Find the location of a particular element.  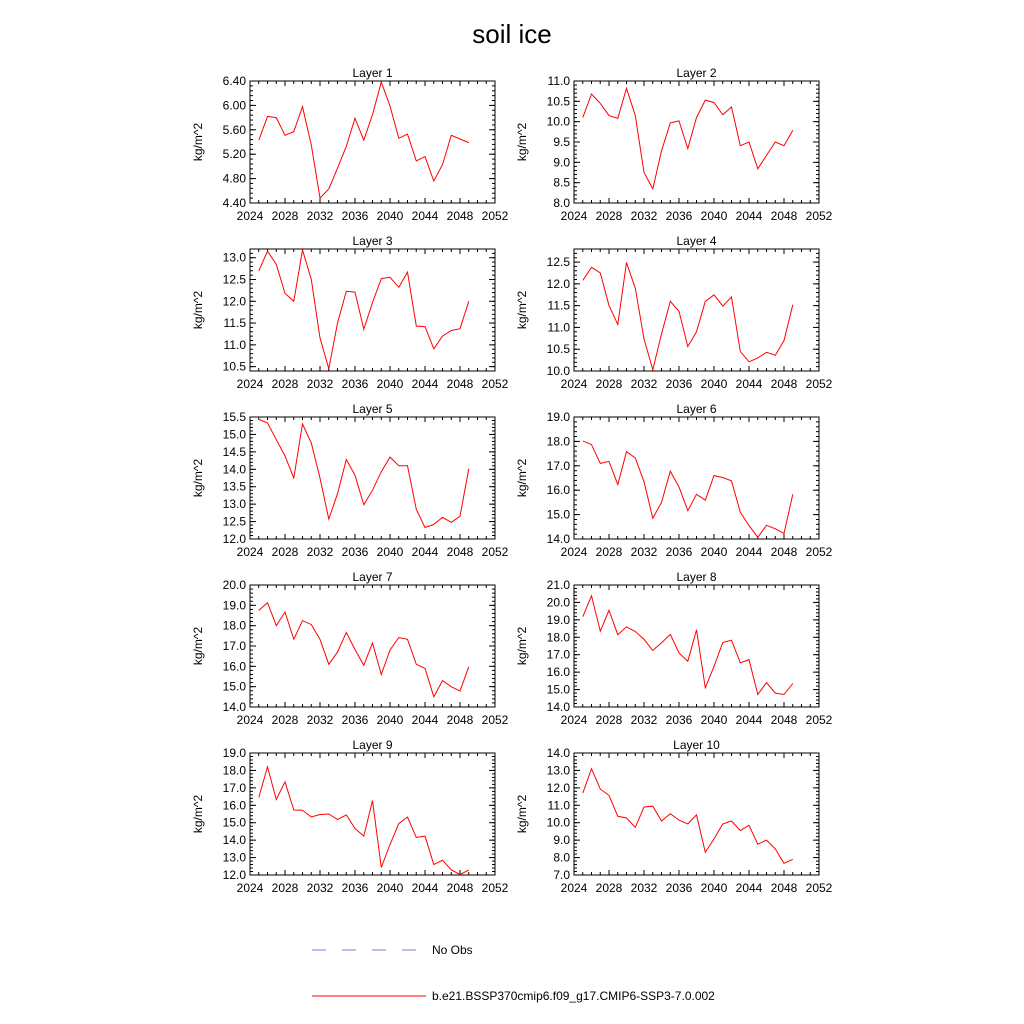

panel-5-ytick-label: 13.0 is located at coordinates (235, 504).